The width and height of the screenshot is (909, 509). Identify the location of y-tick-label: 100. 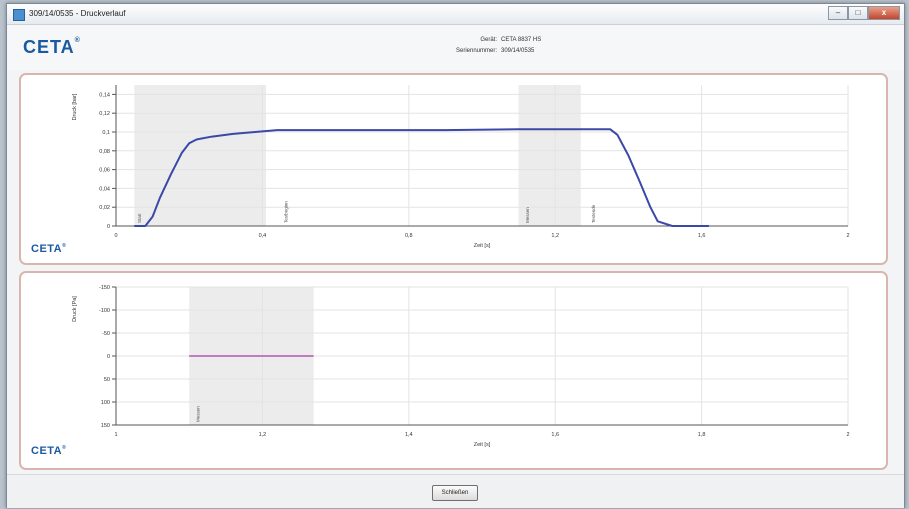
(105, 403).